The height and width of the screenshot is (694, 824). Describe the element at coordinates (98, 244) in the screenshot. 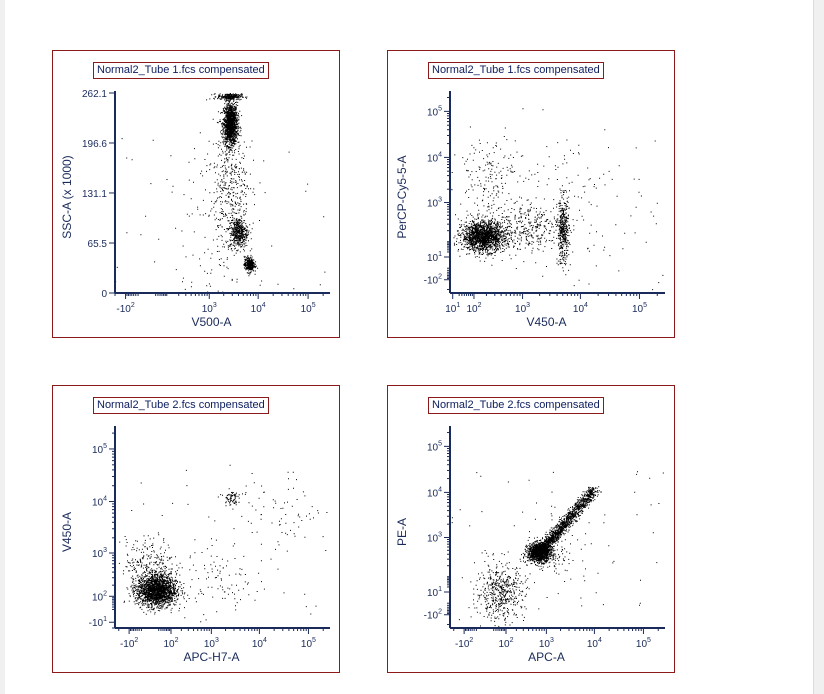

I see `y-tick-label: 65.5` at that location.